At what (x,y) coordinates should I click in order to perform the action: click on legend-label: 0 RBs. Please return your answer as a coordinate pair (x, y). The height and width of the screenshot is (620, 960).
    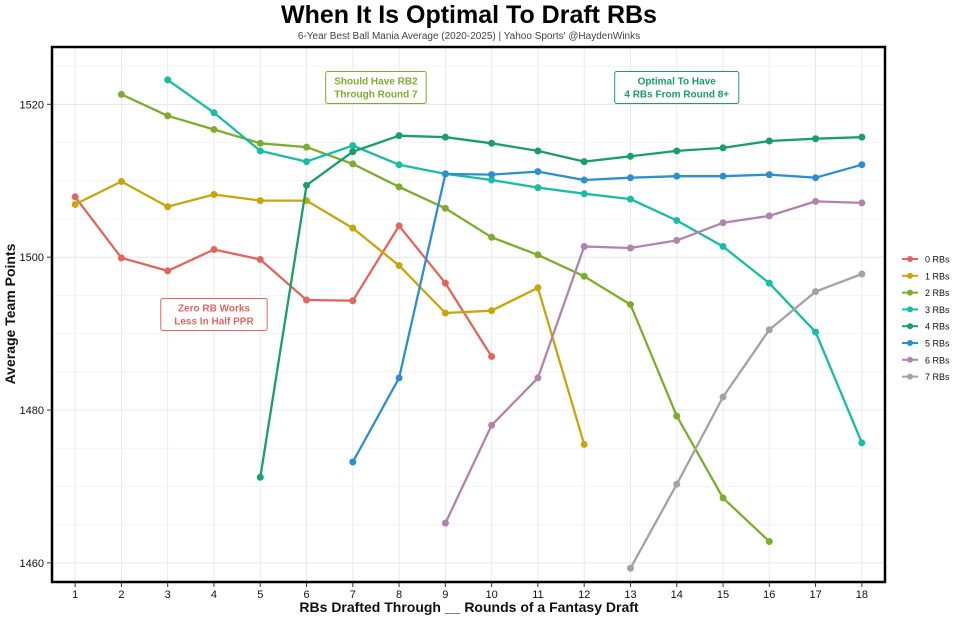
    Looking at the image, I should click on (937, 260).